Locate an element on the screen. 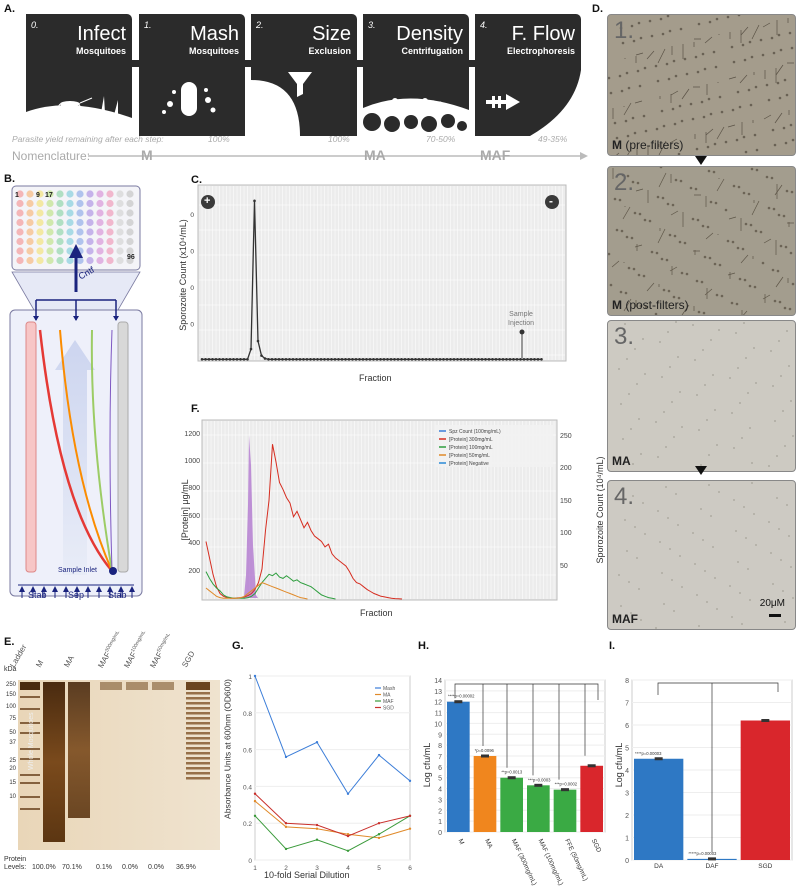 Image resolution: width=799 pixels, height=891 pixels. step-subtitle: Centrifugation is located at coordinates (433, 51).